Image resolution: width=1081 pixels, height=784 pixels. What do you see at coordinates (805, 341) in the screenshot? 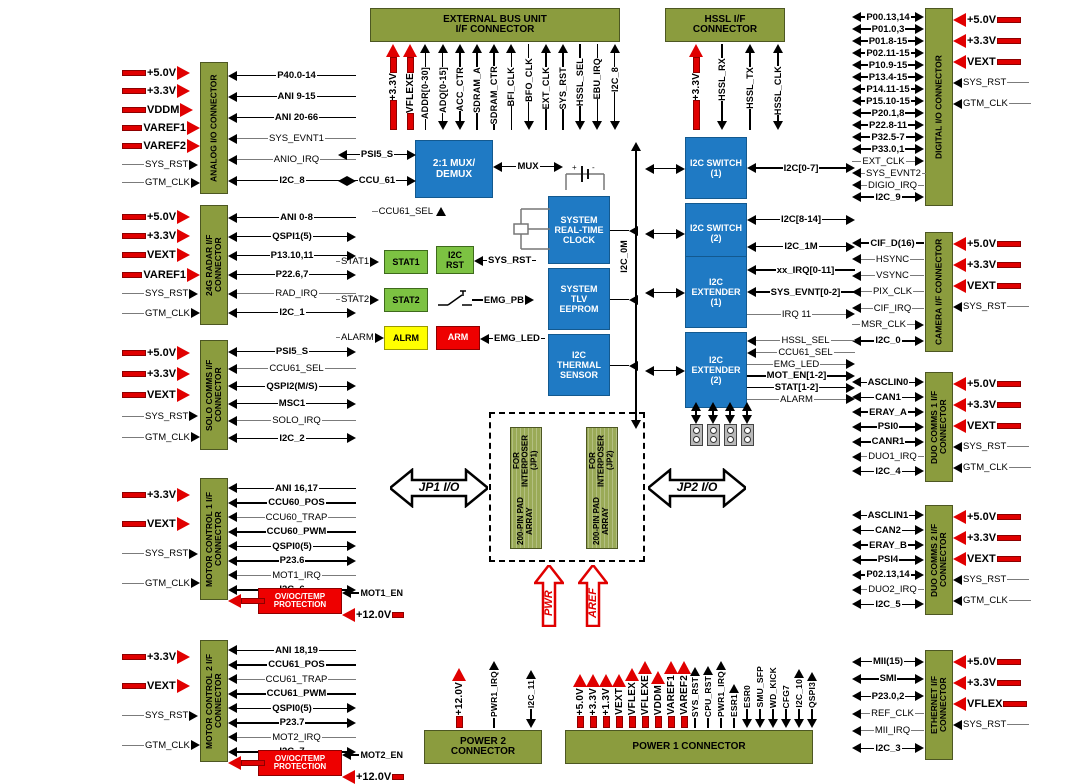
I see `i2c-output-label: HSSL_SEL` at bounding box center [805, 341].